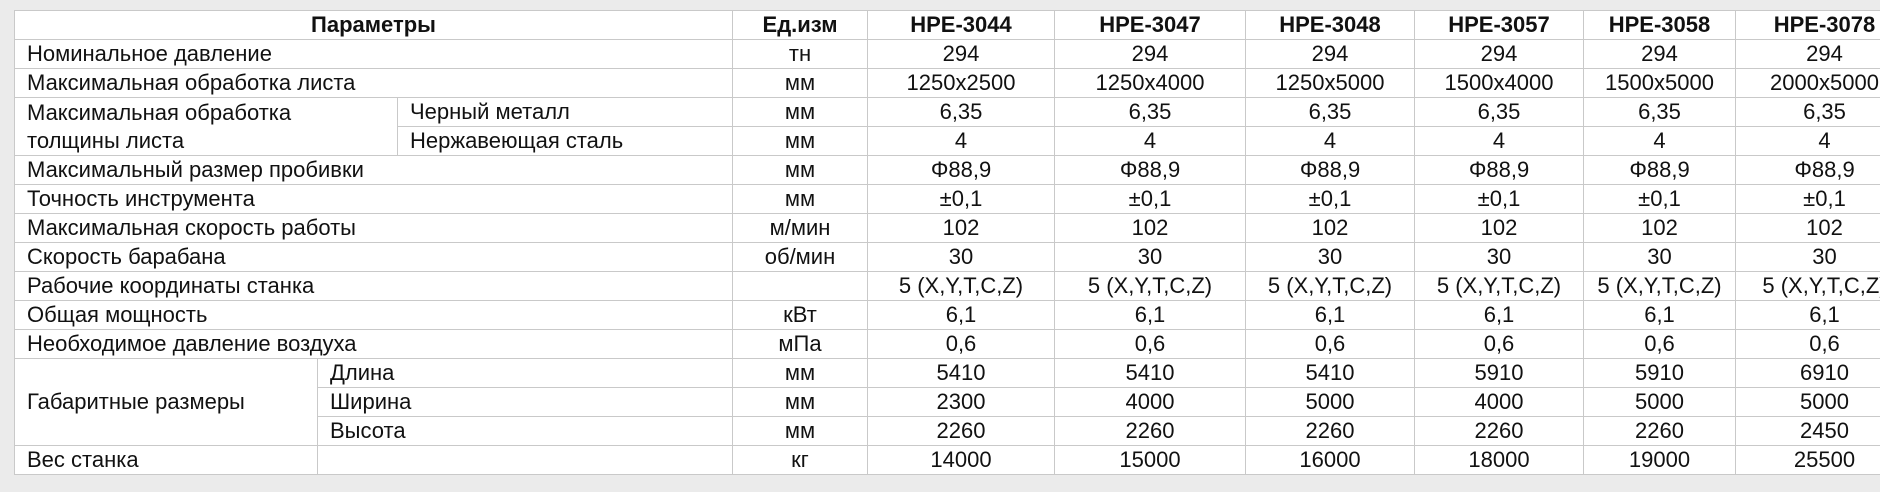 Image resolution: width=1880 pixels, height=492 pixels. What do you see at coordinates (1659, 460) in the screenshot?
I see `value-cell: 19000` at bounding box center [1659, 460].